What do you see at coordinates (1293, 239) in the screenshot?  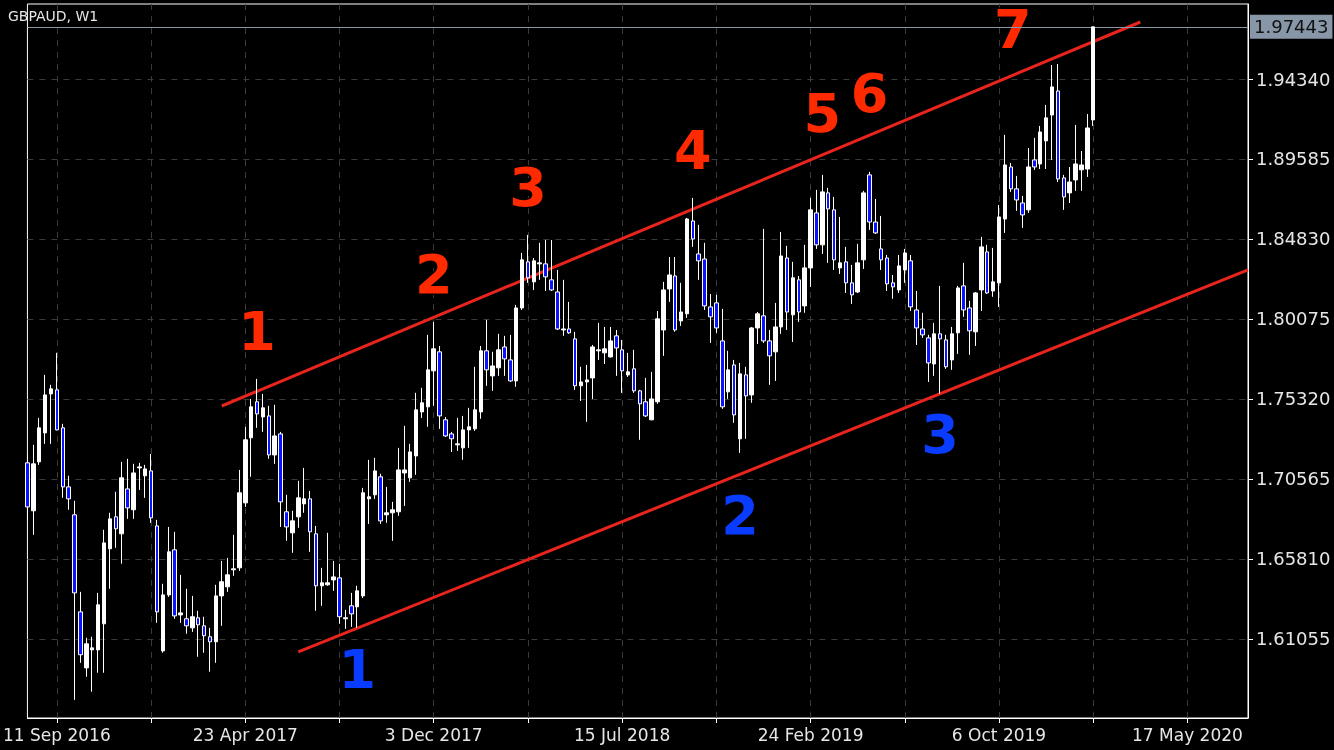 I see `y-tick-label: 1.84830` at bounding box center [1293, 239].